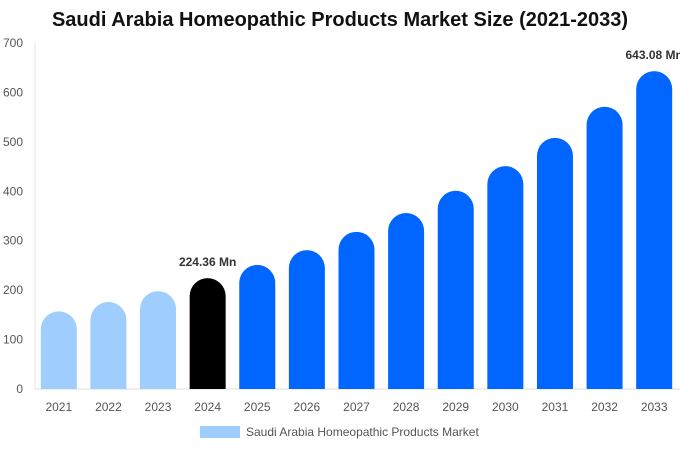 The image size is (680, 450). What do you see at coordinates (257, 407) in the screenshot?
I see `x-tick-label: 2025` at bounding box center [257, 407].